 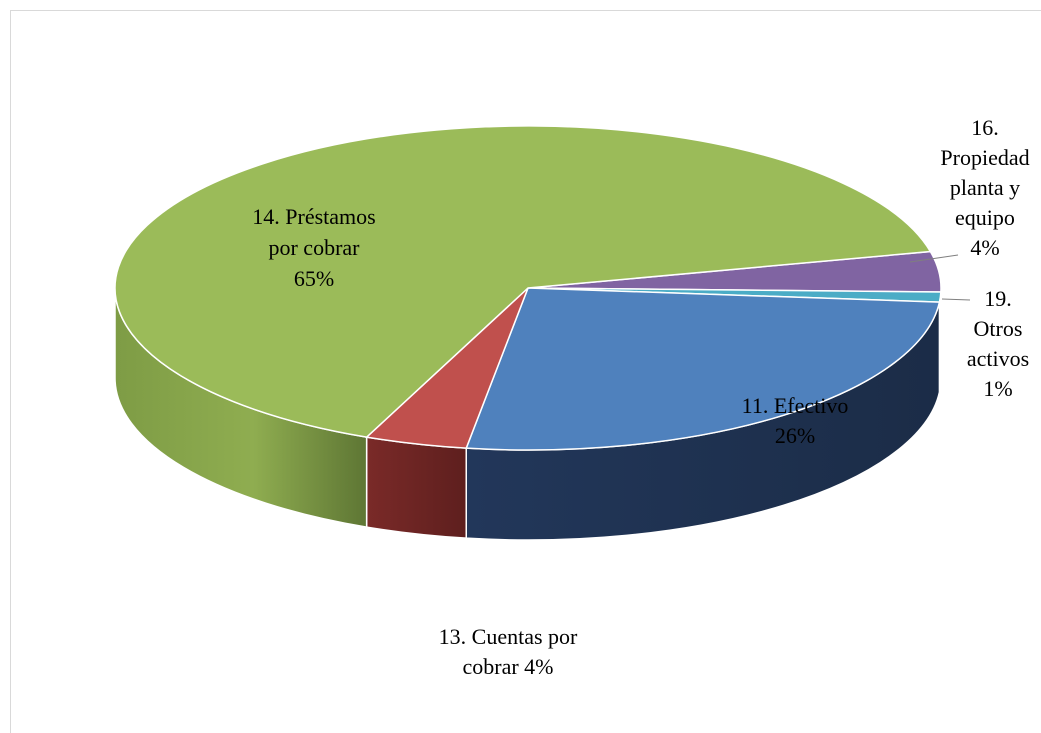 What do you see at coordinates (997, 388) in the screenshot?
I see `data-label-otros-line: 1%` at bounding box center [997, 388].